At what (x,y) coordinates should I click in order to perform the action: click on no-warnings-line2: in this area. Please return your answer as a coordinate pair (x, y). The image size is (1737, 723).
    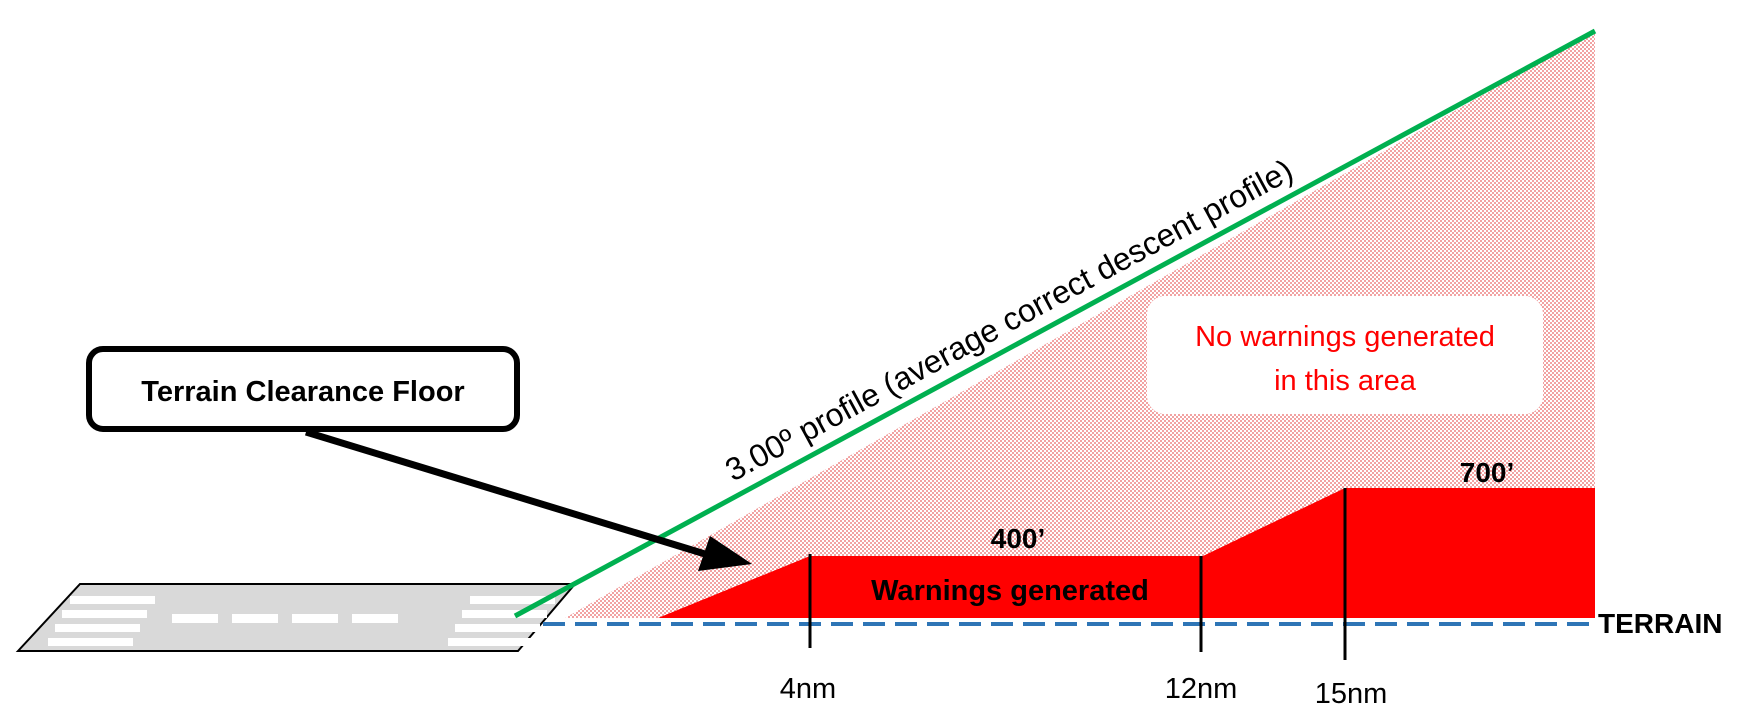
    Looking at the image, I should click on (1345, 381).